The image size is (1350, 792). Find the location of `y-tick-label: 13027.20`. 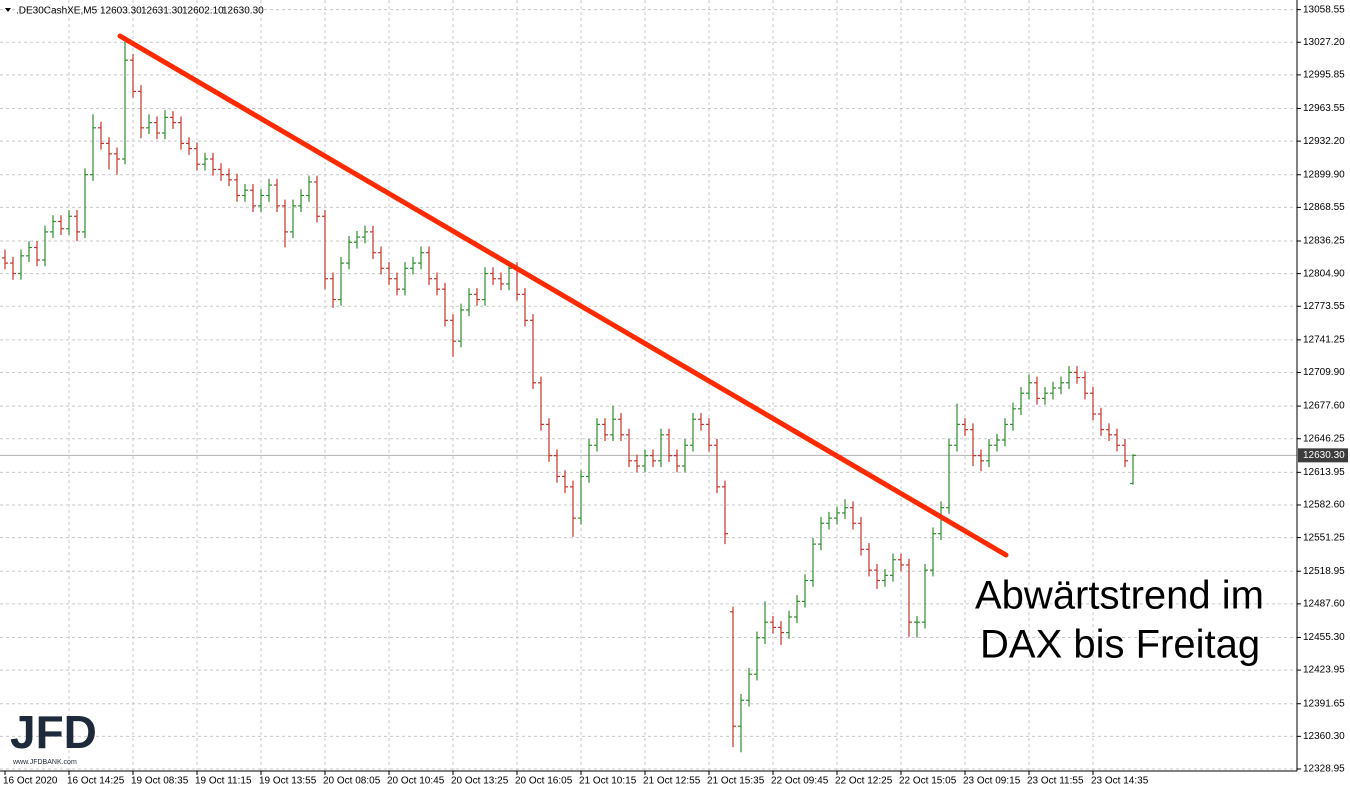

y-tick-label: 13027.20 is located at coordinates (1324, 42).